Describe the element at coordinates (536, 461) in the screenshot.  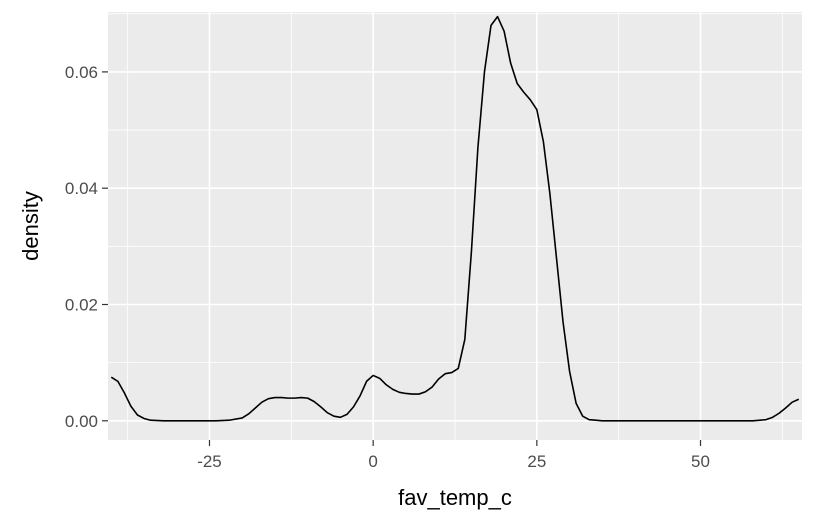
I see `x-tick-label: 25` at that location.